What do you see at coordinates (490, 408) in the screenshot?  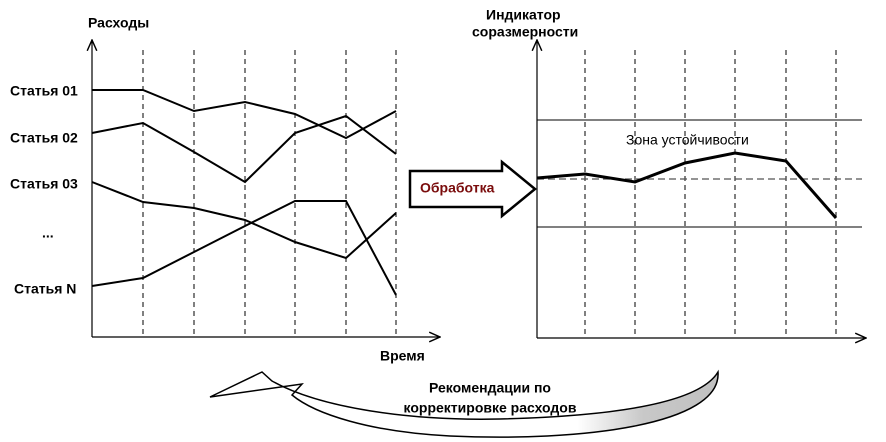 I see `feedback-label: корректировке расходов` at bounding box center [490, 408].